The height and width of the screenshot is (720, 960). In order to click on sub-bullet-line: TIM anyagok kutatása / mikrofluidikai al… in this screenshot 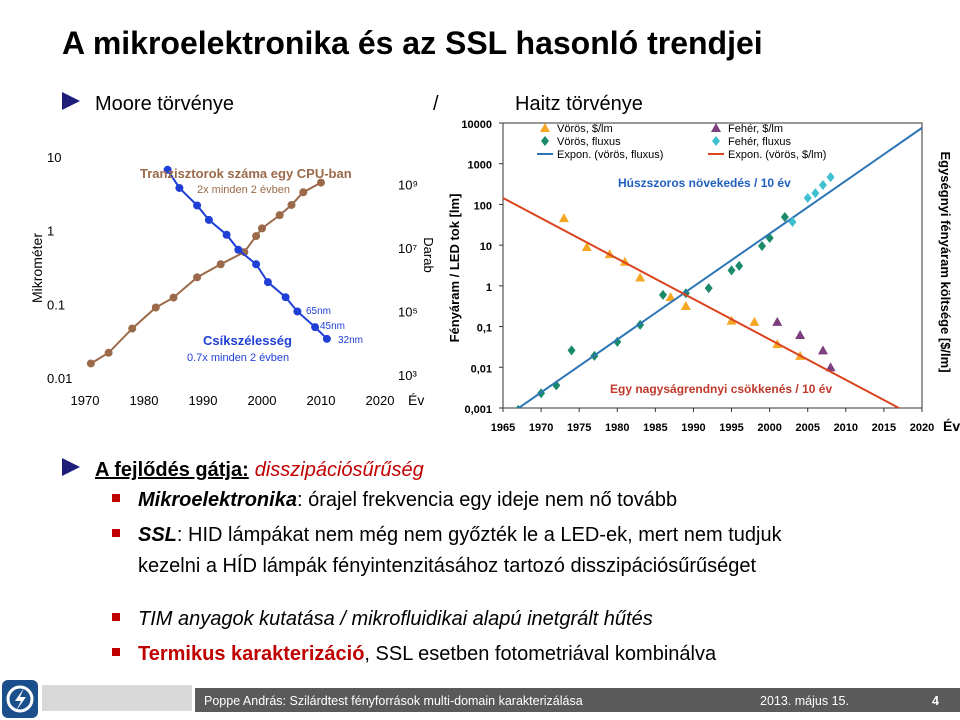, I will do `click(395, 619)`.